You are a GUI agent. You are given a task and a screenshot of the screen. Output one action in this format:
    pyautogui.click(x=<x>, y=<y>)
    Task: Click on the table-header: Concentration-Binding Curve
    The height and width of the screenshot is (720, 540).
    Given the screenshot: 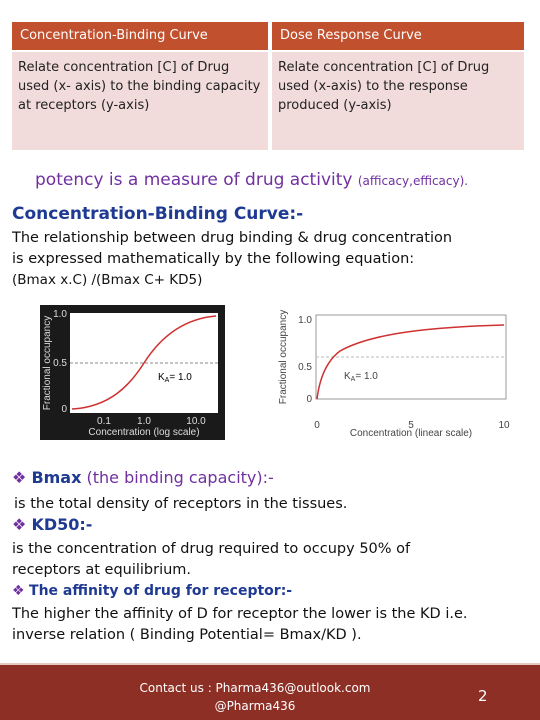 What is the action you would take?
    pyautogui.click(x=140, y=36)
    